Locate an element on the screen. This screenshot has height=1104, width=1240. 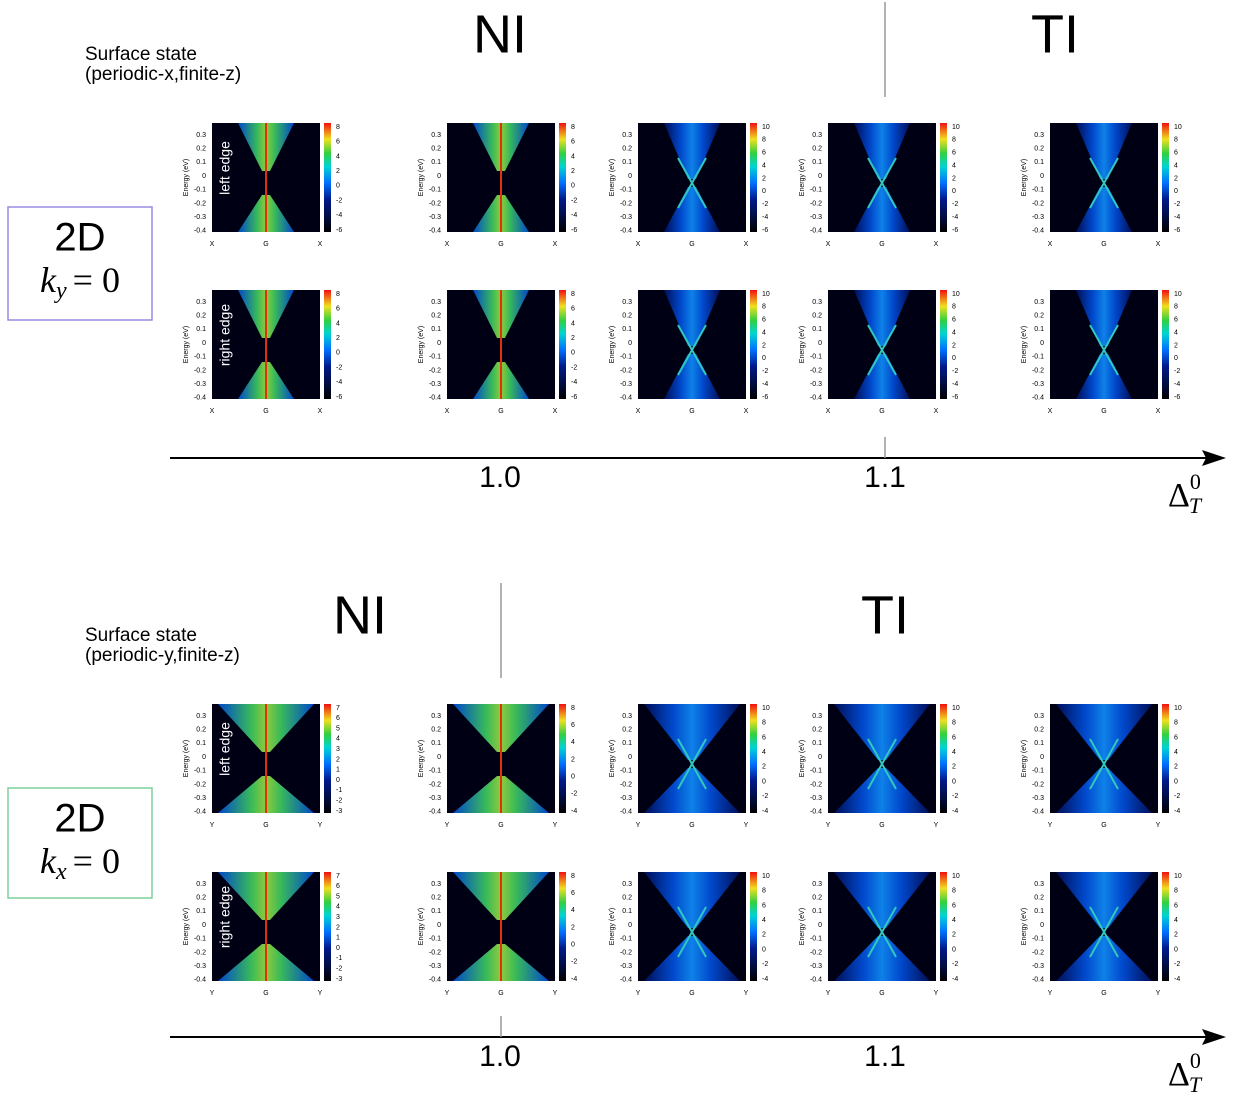
colorbar-tick-label: -4 is located at coordinates (765, 811).